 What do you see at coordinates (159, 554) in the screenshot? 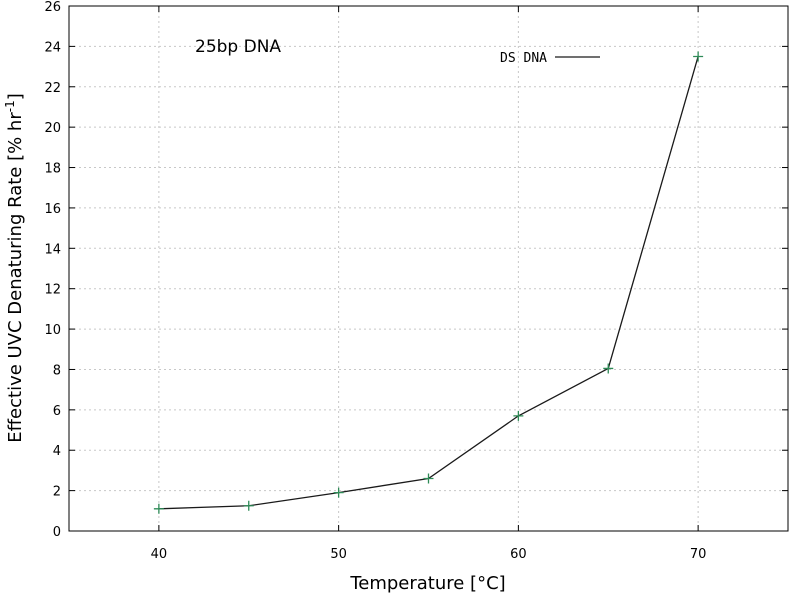
I see `x-tick-label: 40` at bounding box center [159, 554].